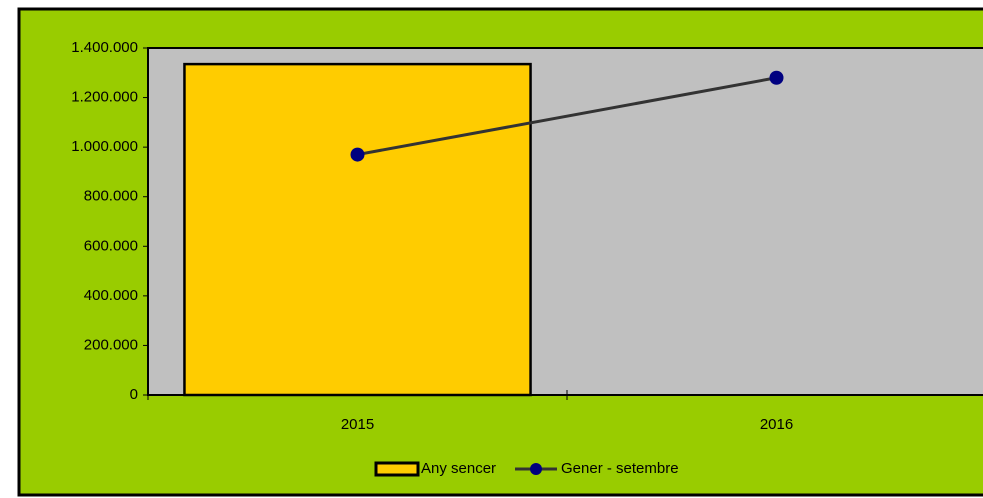 The image size is (983, 498). What do you see at coordinates (134, 394) in the screenshot?
I see `y-tick-label: 0` at bounding box center [134, 394].